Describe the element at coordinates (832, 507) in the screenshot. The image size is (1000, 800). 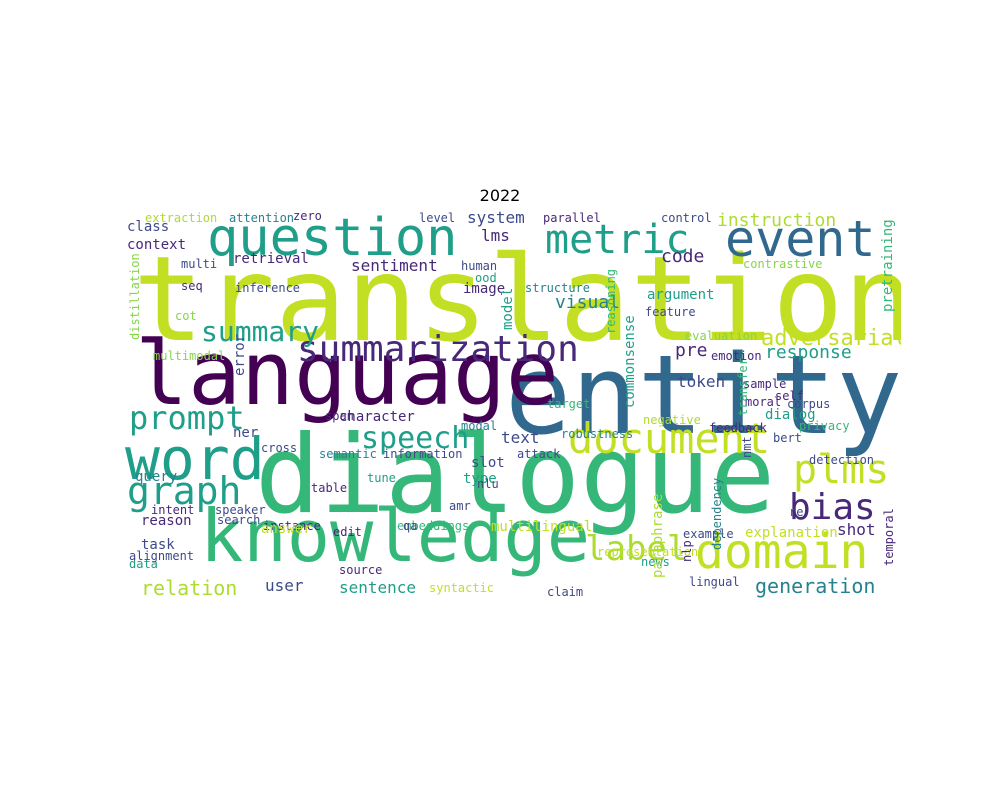
I see `cloud-word-bias: bias` at that location.